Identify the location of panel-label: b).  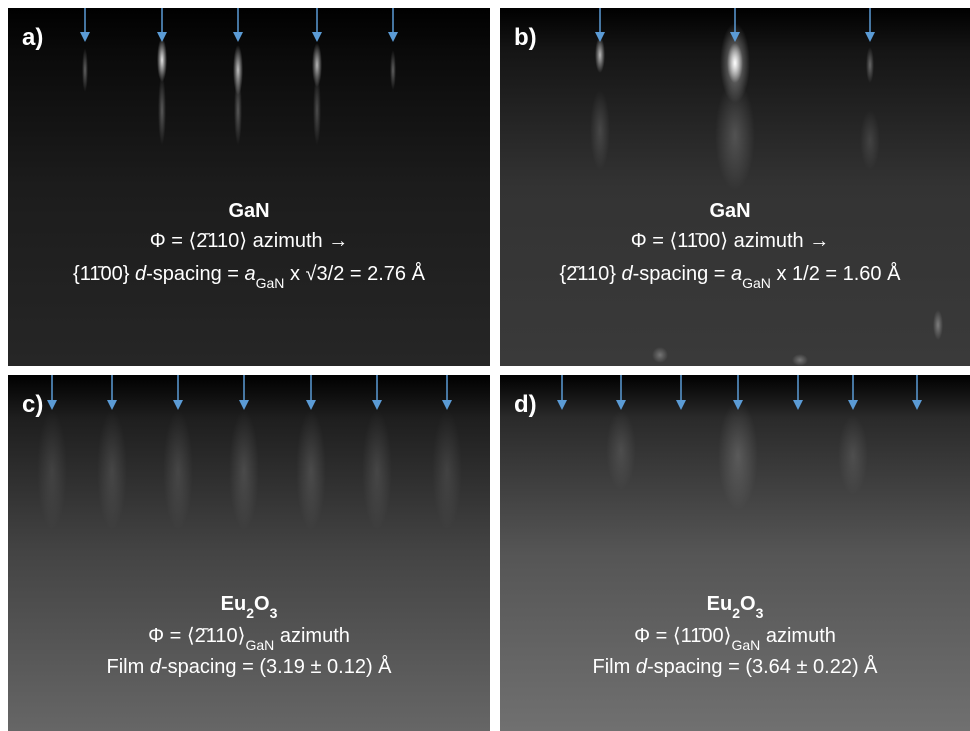
(525, 37).